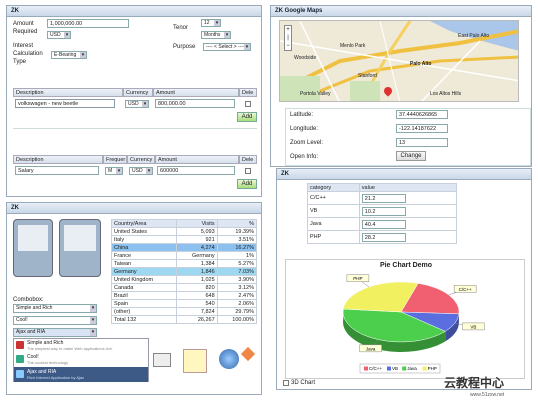  I want to click on purpose-select: ---- < Select > ----, so click(227, 47).